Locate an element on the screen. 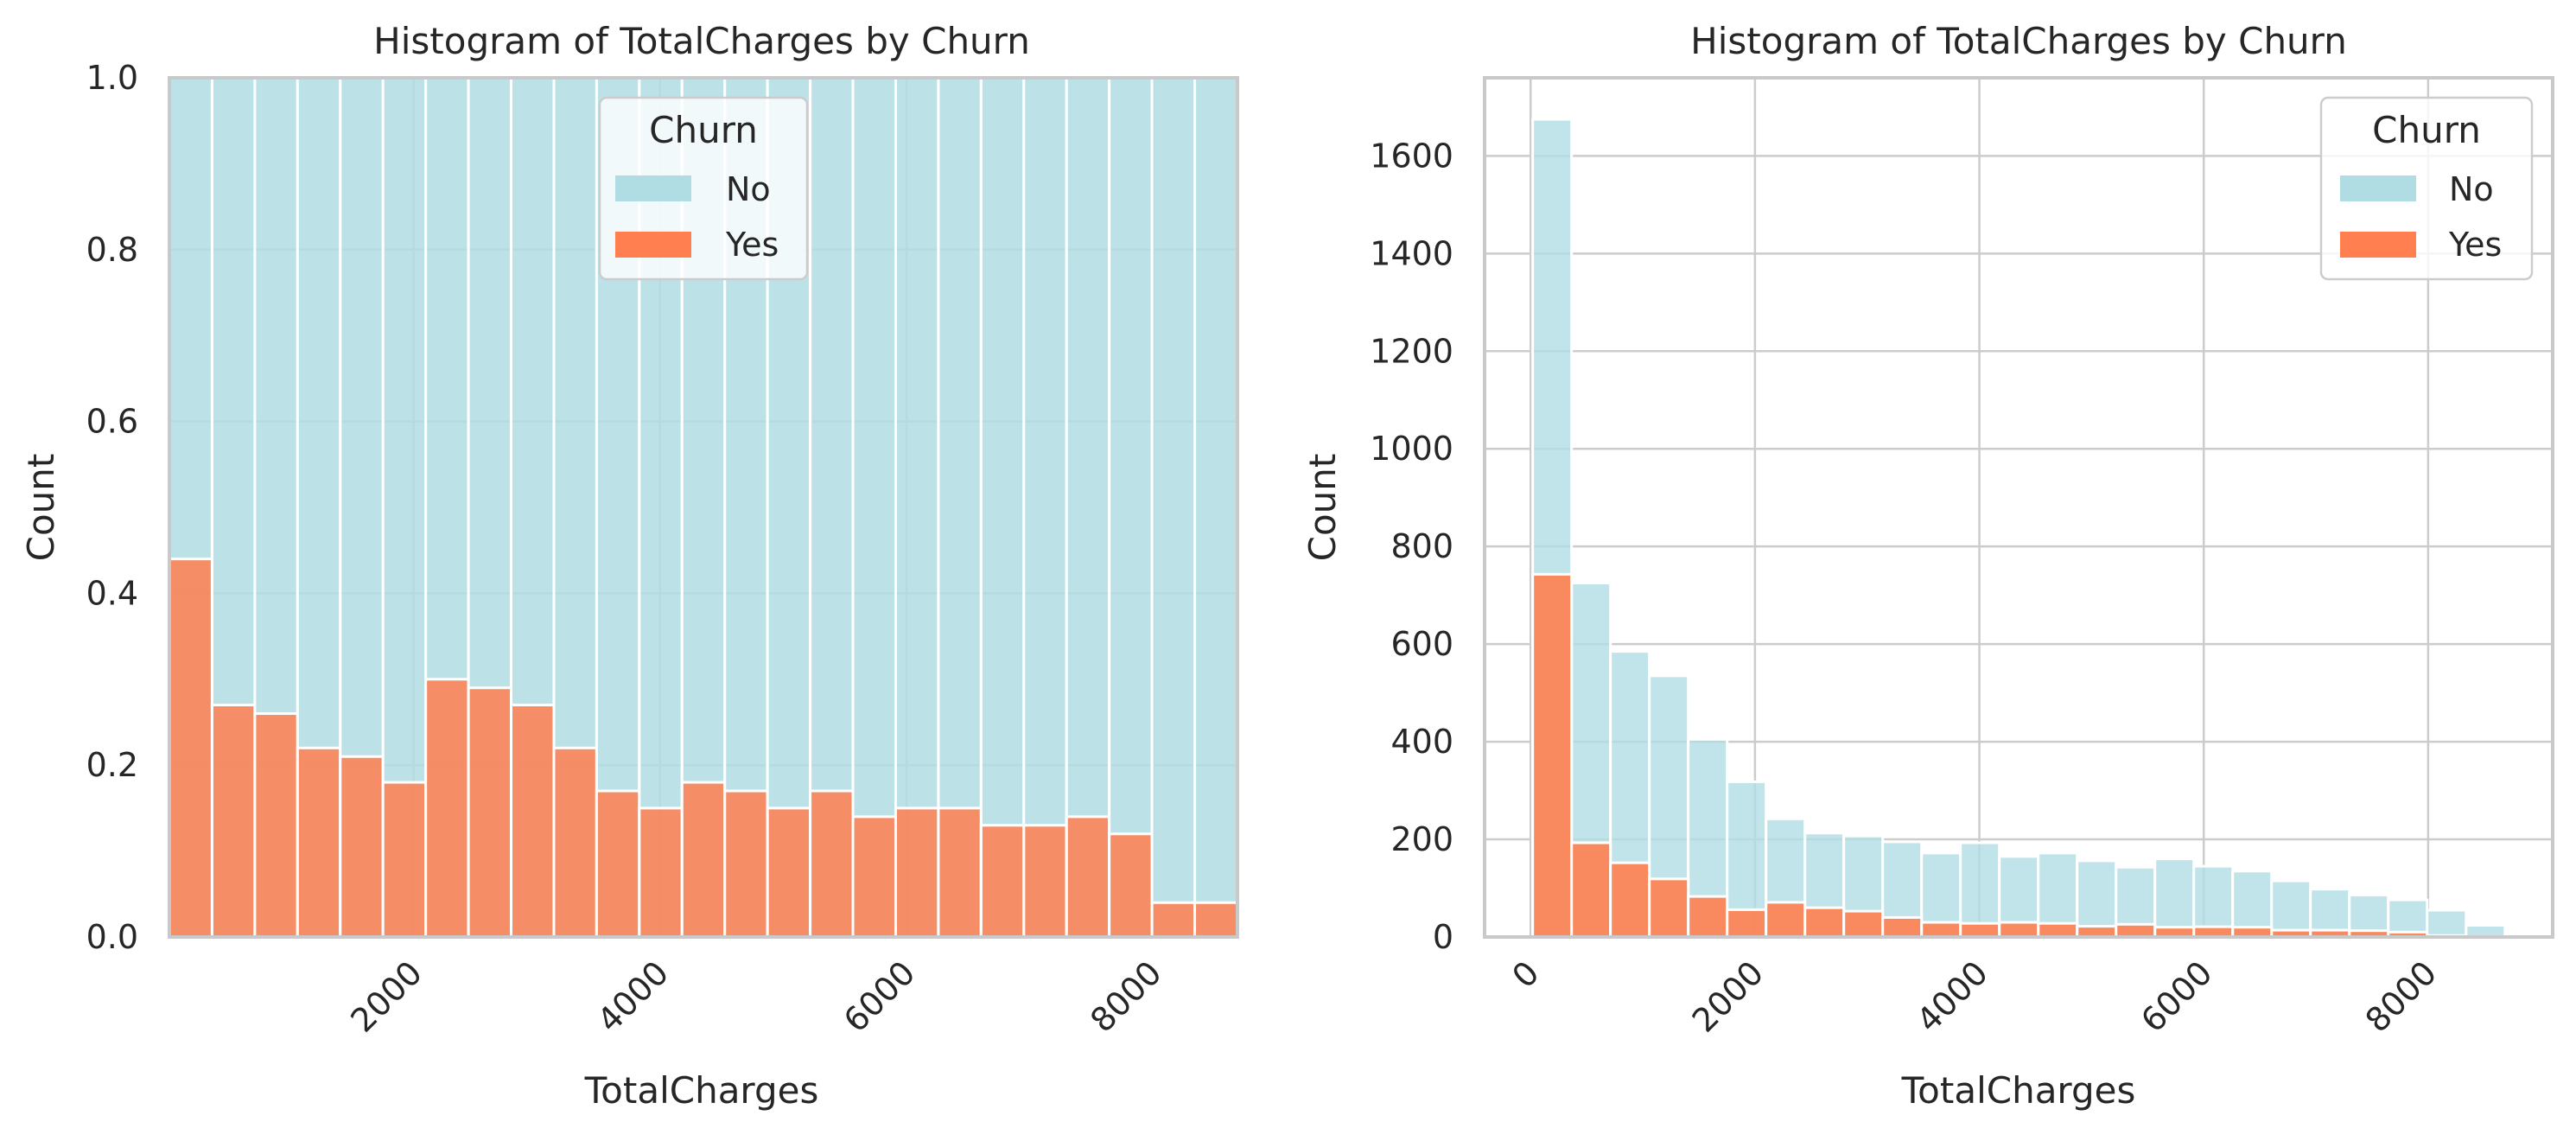  x-tick-label: 0 is located at coordinates (1525, 974).